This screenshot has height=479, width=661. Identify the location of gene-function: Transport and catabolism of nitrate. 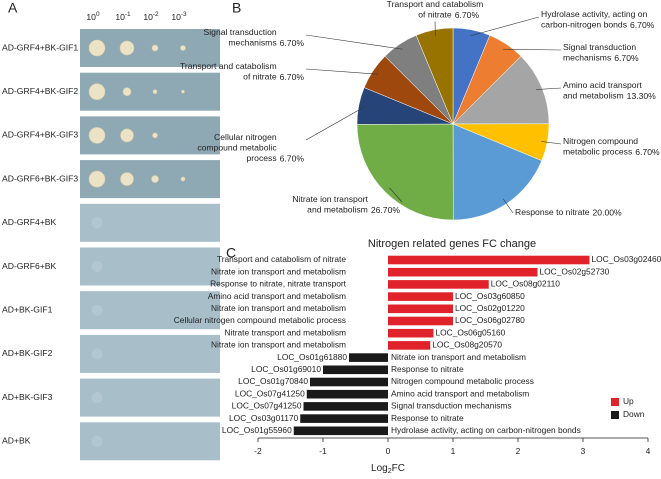
(281, 259).